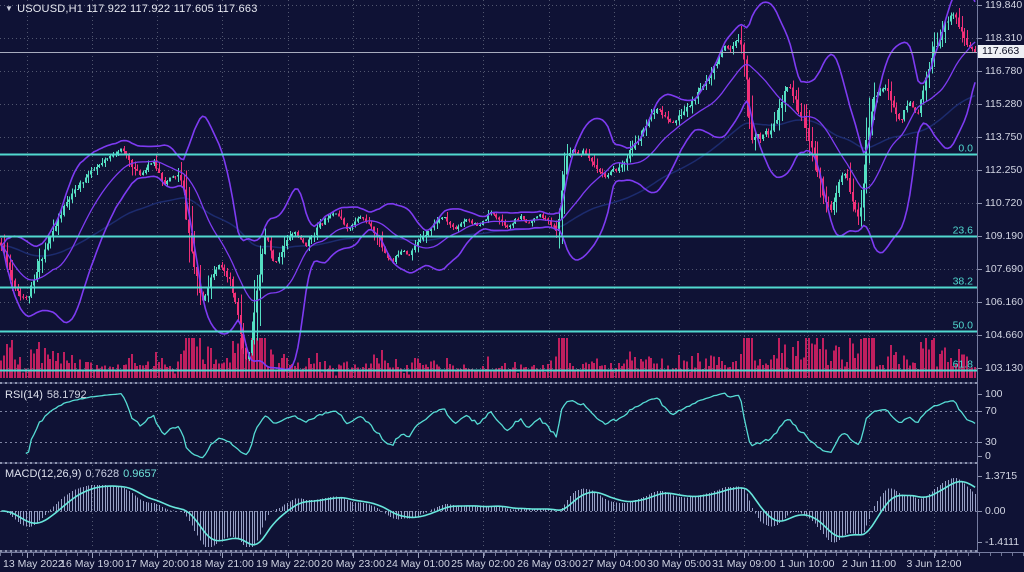 Image resolution: width=1024 pixels, height=572 pixels. I want to click on rsi-name: RSI(14), so click(24, 395).